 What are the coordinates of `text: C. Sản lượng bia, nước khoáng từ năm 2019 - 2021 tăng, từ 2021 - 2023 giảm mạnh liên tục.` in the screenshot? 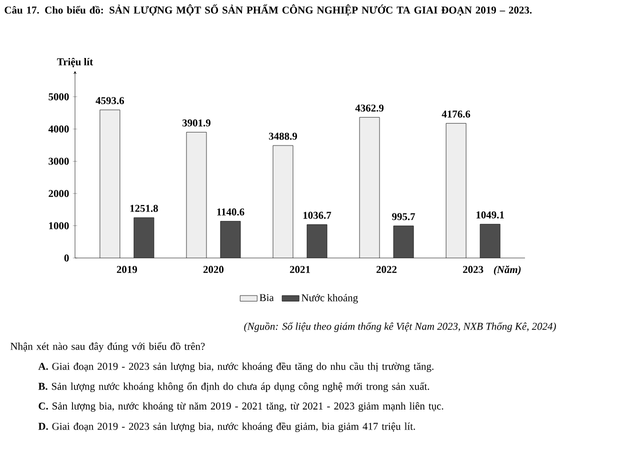 It's located at (241, 407).